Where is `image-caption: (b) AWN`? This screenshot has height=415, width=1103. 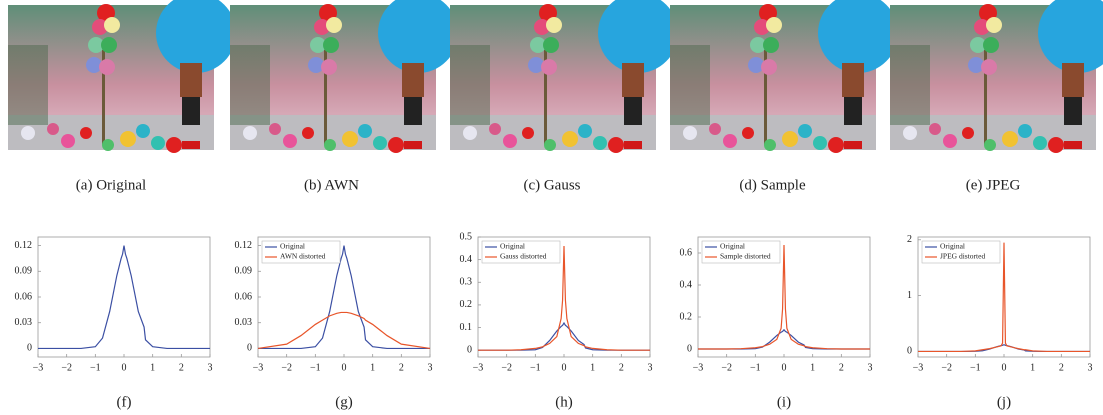
image-caption: (b) AWN is located at coordinates (331, 185).